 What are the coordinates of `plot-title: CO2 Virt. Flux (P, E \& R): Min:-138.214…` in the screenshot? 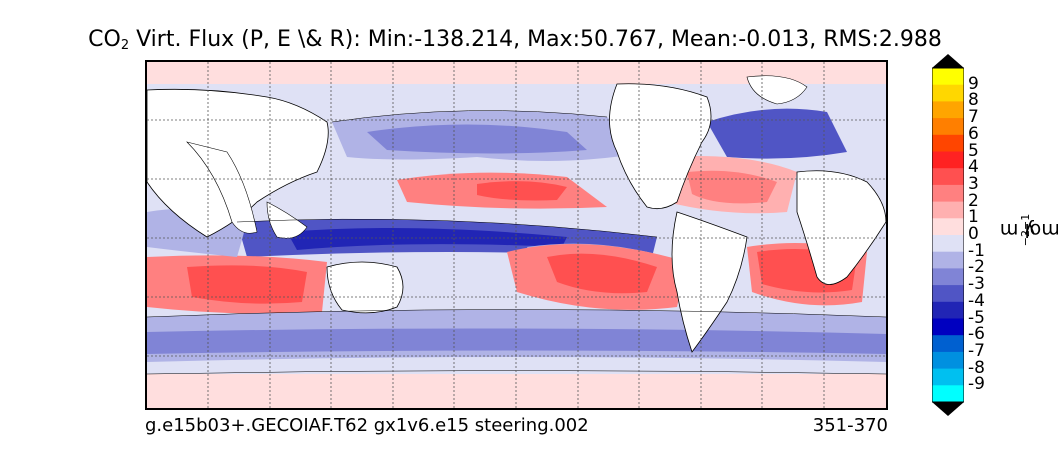 It's located at (515, 40).